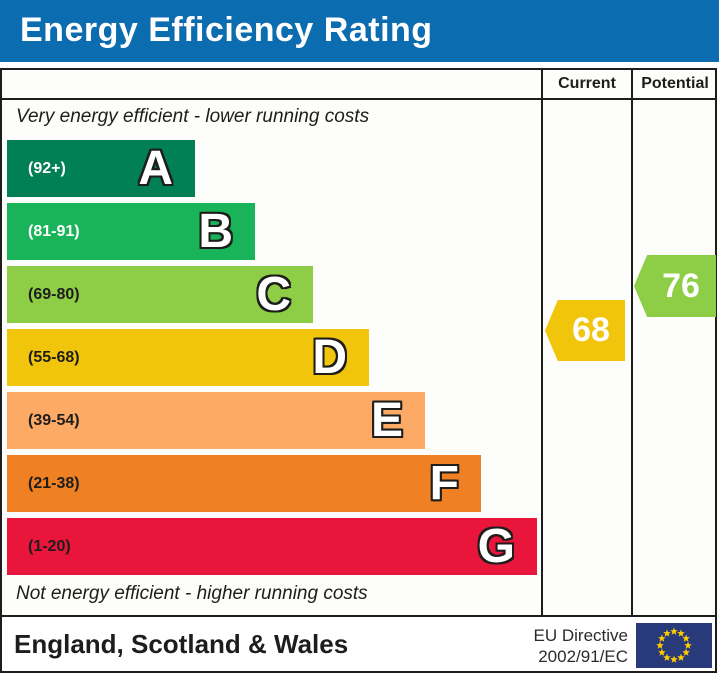 Image resolution: width=719 pixels, height=675 pixels. I want to click on band-range-label: (81-91), so click(54, 231).